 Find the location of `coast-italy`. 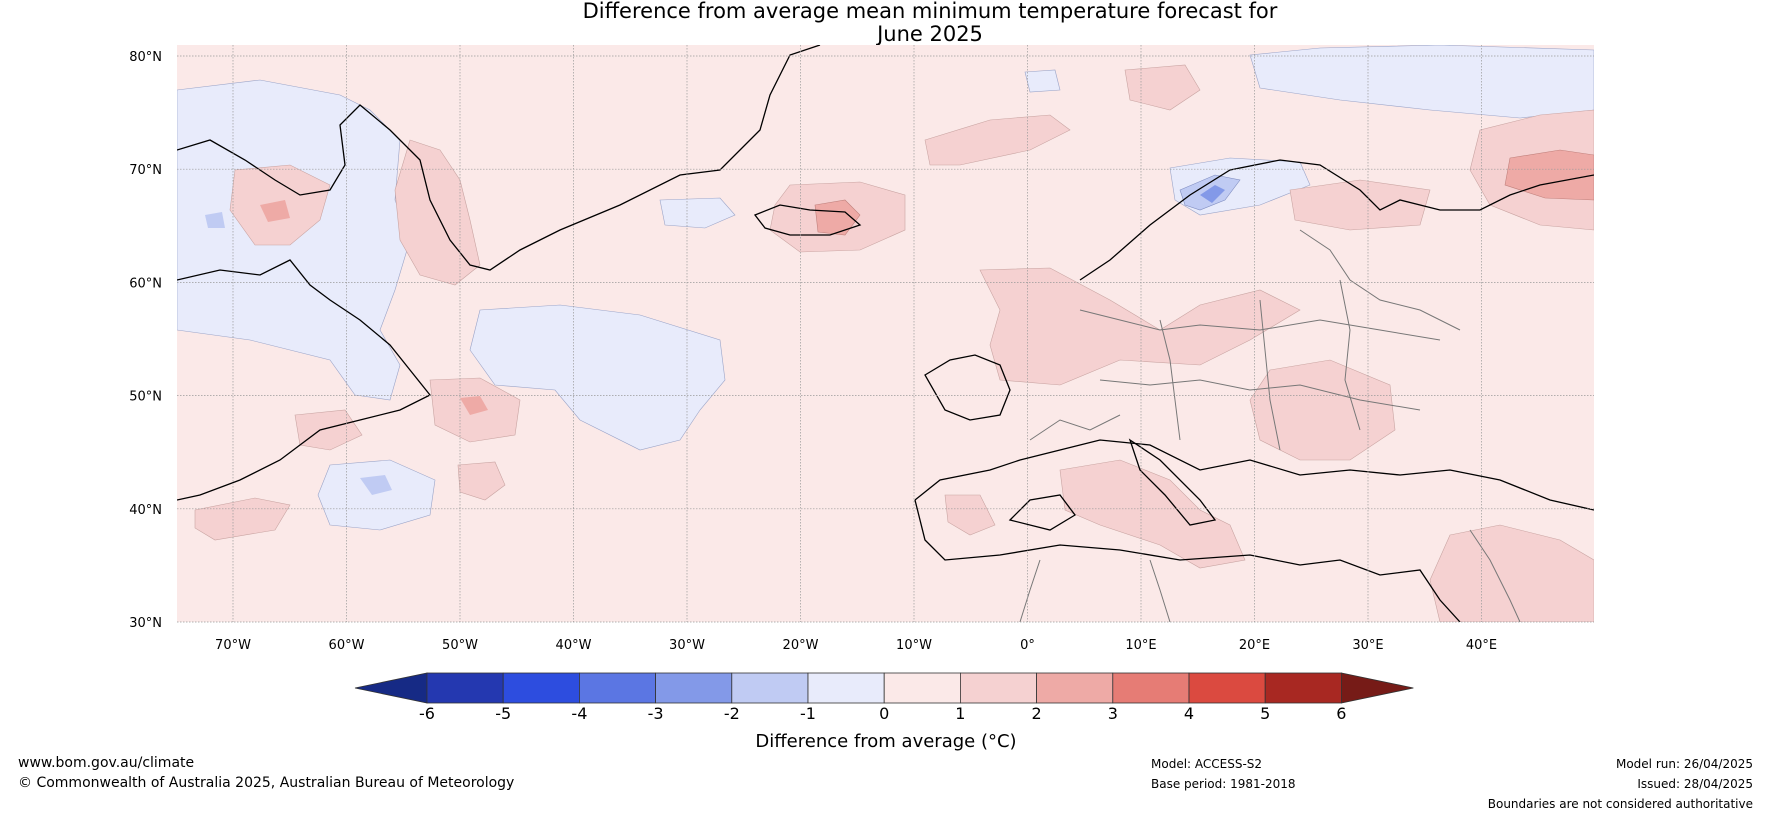

coast-italy is located at coordinates (1172, 482).